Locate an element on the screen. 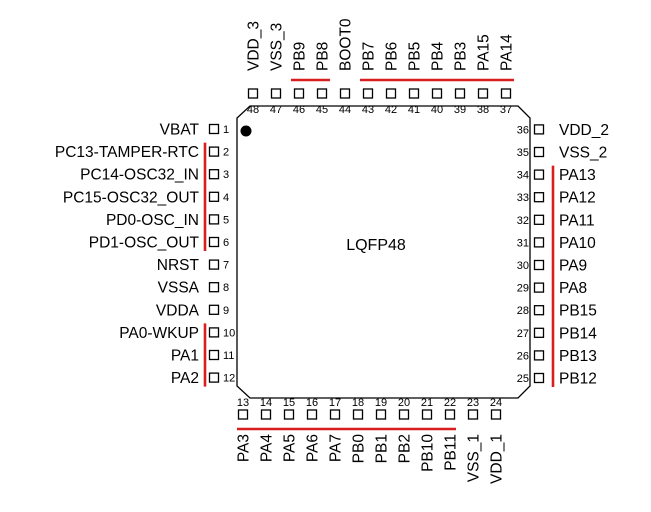  pin-12: 12 PA2 is located at coordinates (203, 378).